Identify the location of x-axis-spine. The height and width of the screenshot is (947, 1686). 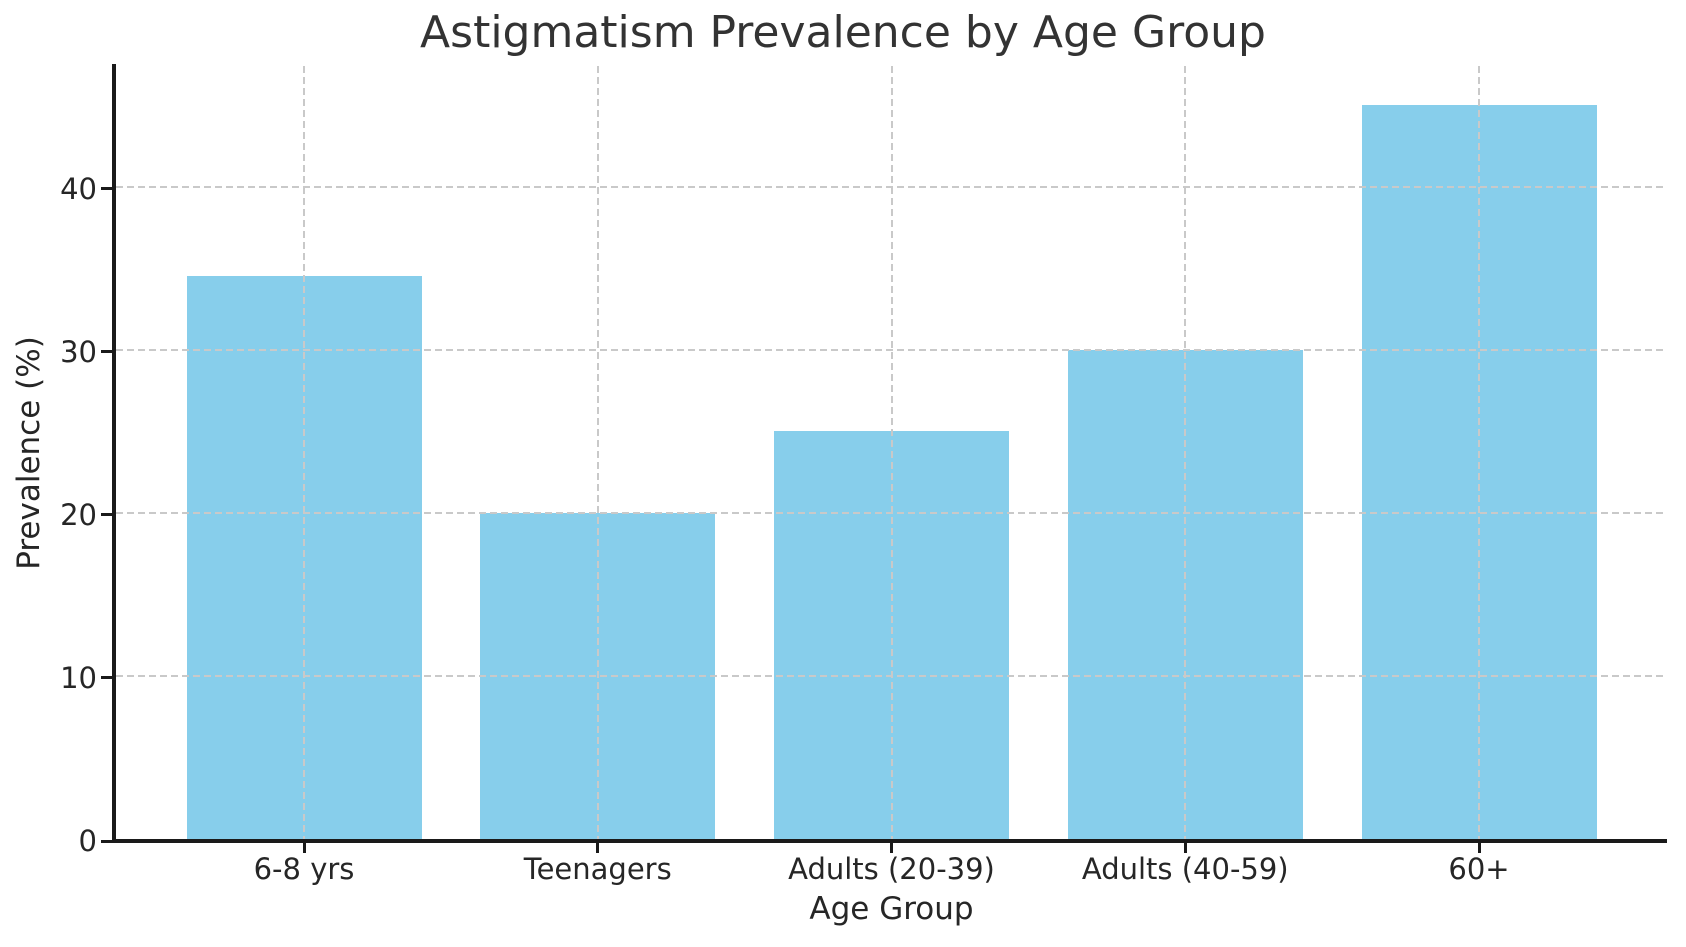
(889, 841).